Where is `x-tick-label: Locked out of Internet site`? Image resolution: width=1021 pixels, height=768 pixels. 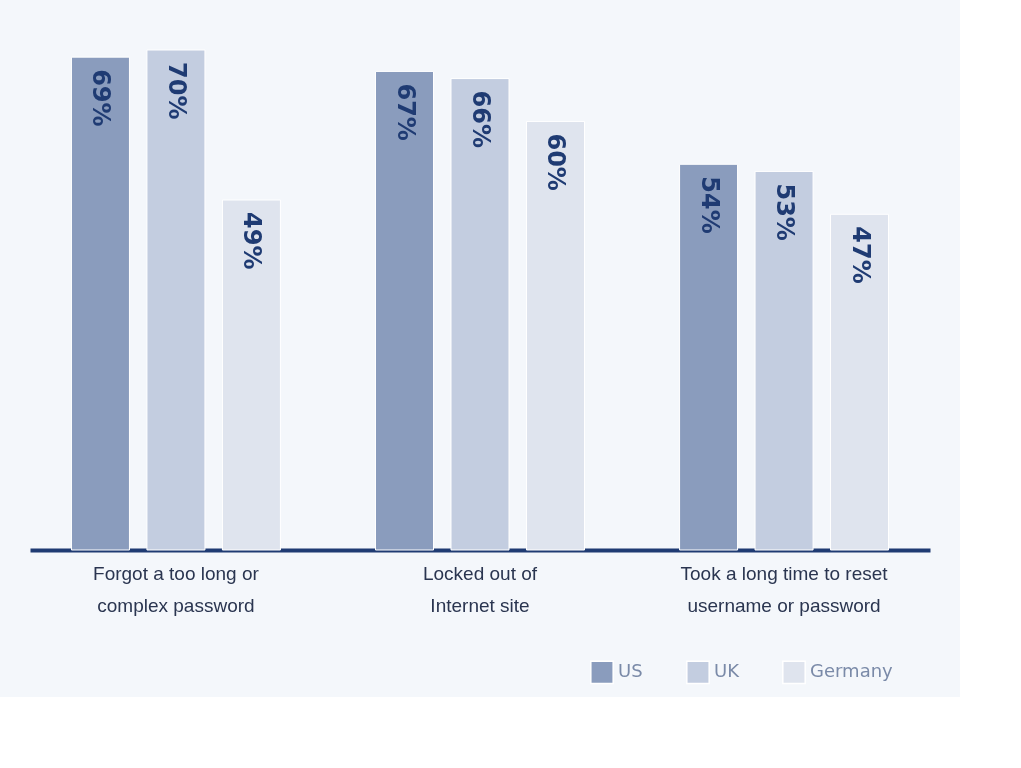 x-tick-label: Locked out of Internet site is located at coordinates (480, 589).